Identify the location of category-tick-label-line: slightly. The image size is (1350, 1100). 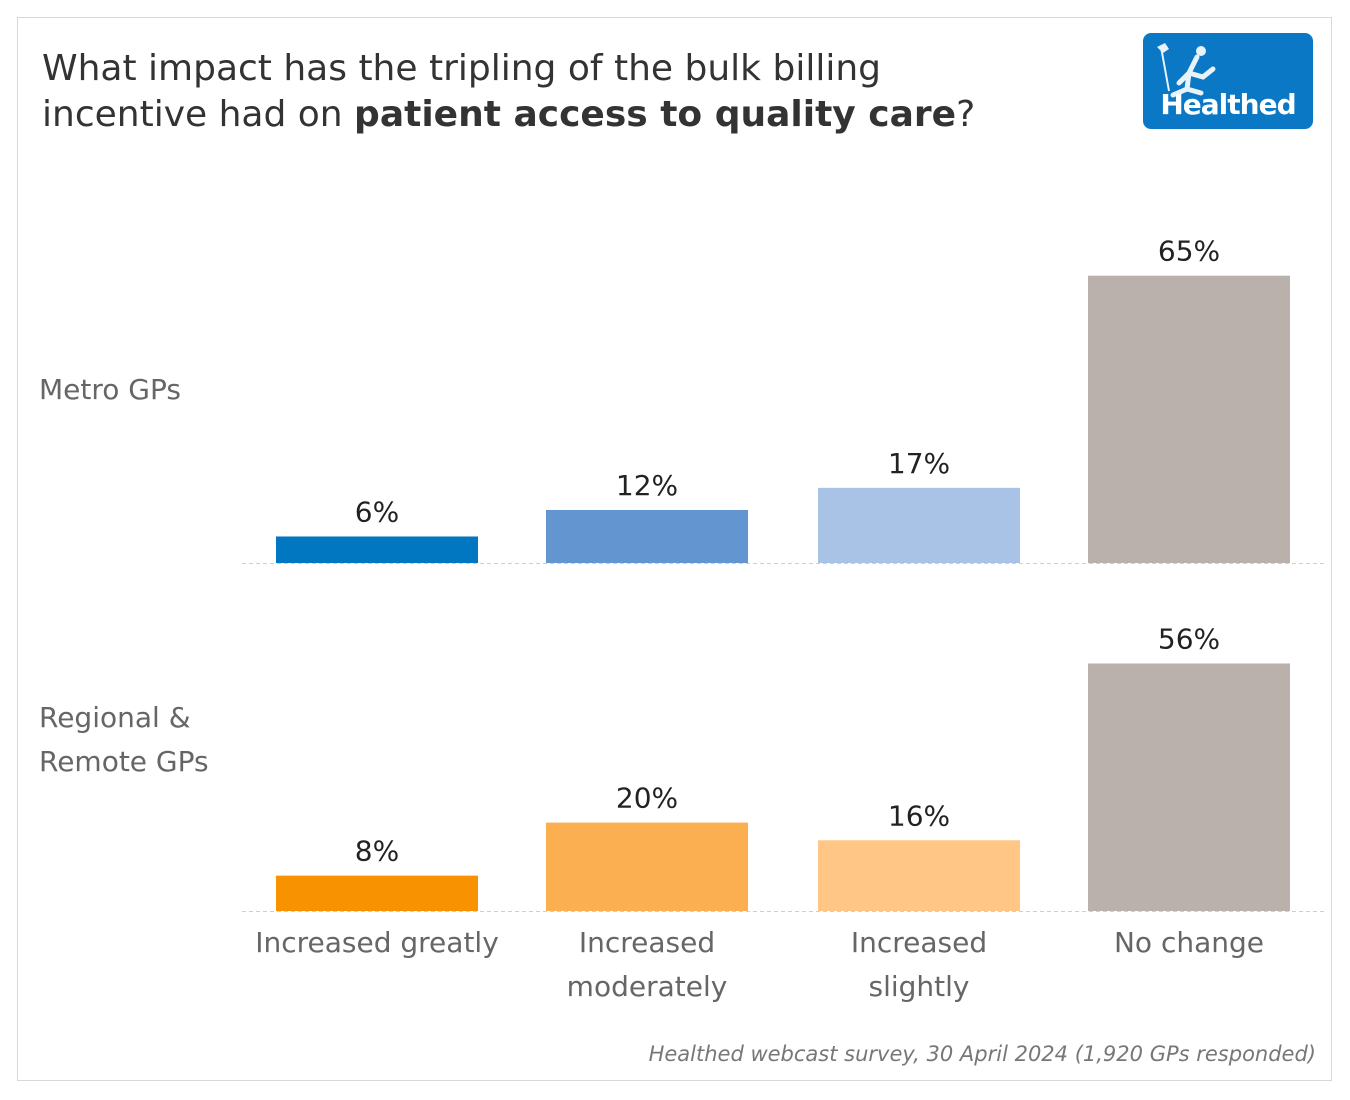
(919, 986).